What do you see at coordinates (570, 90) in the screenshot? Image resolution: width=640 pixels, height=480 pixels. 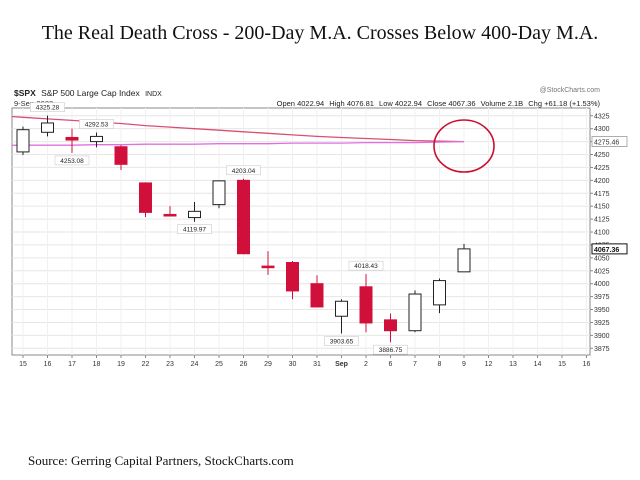 I see `watermark: @StockCharts.com` at bounding box center [570, 90].